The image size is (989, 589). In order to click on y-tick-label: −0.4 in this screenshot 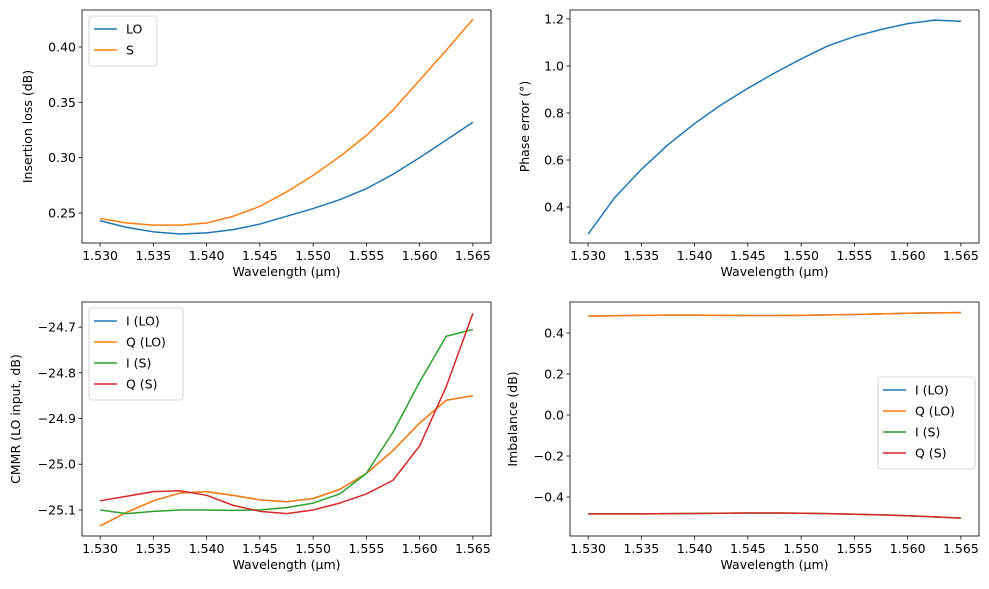, I will do `click(549, 497)`.